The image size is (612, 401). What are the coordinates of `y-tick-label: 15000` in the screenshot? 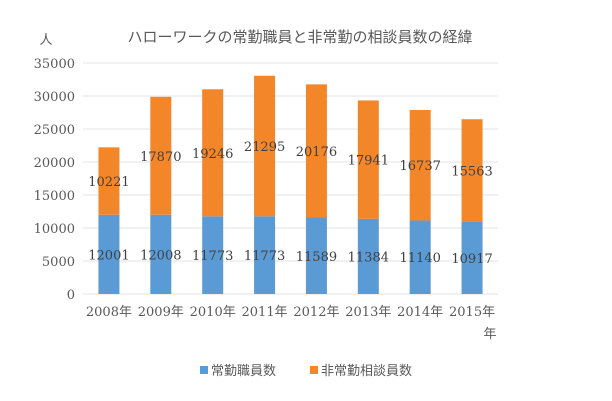 It's located at (54, 196).